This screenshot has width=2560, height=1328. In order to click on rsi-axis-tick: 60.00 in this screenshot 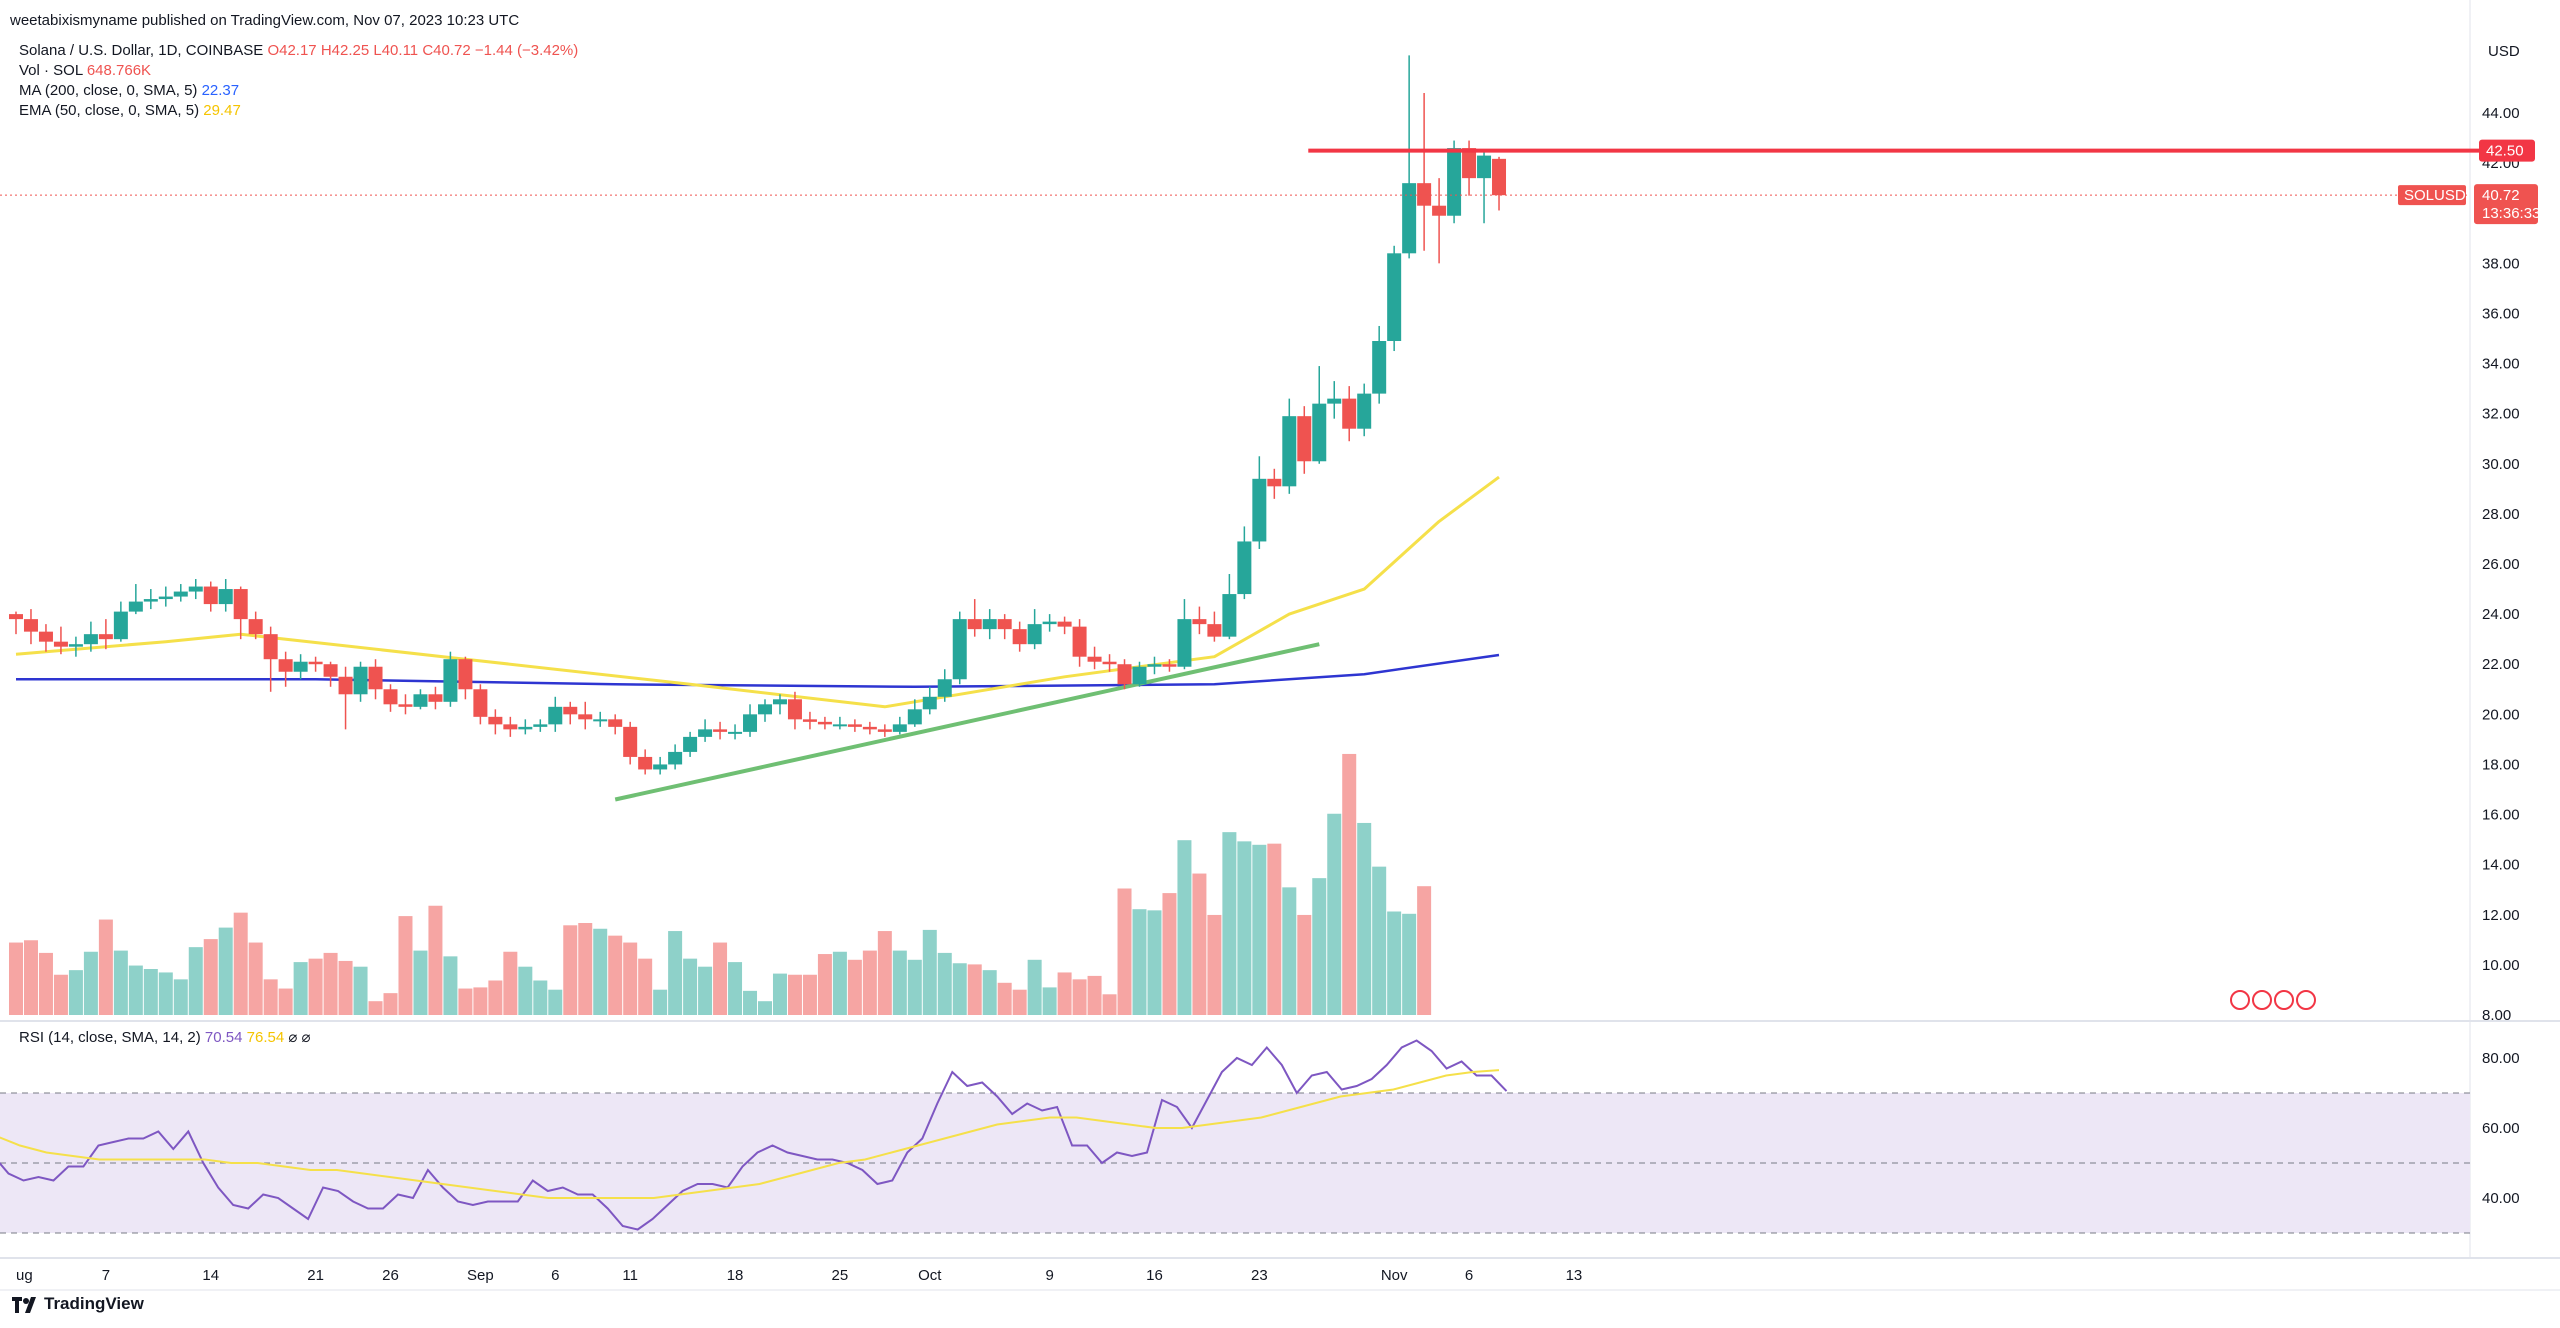, I will do `click(2501, 1128)`.